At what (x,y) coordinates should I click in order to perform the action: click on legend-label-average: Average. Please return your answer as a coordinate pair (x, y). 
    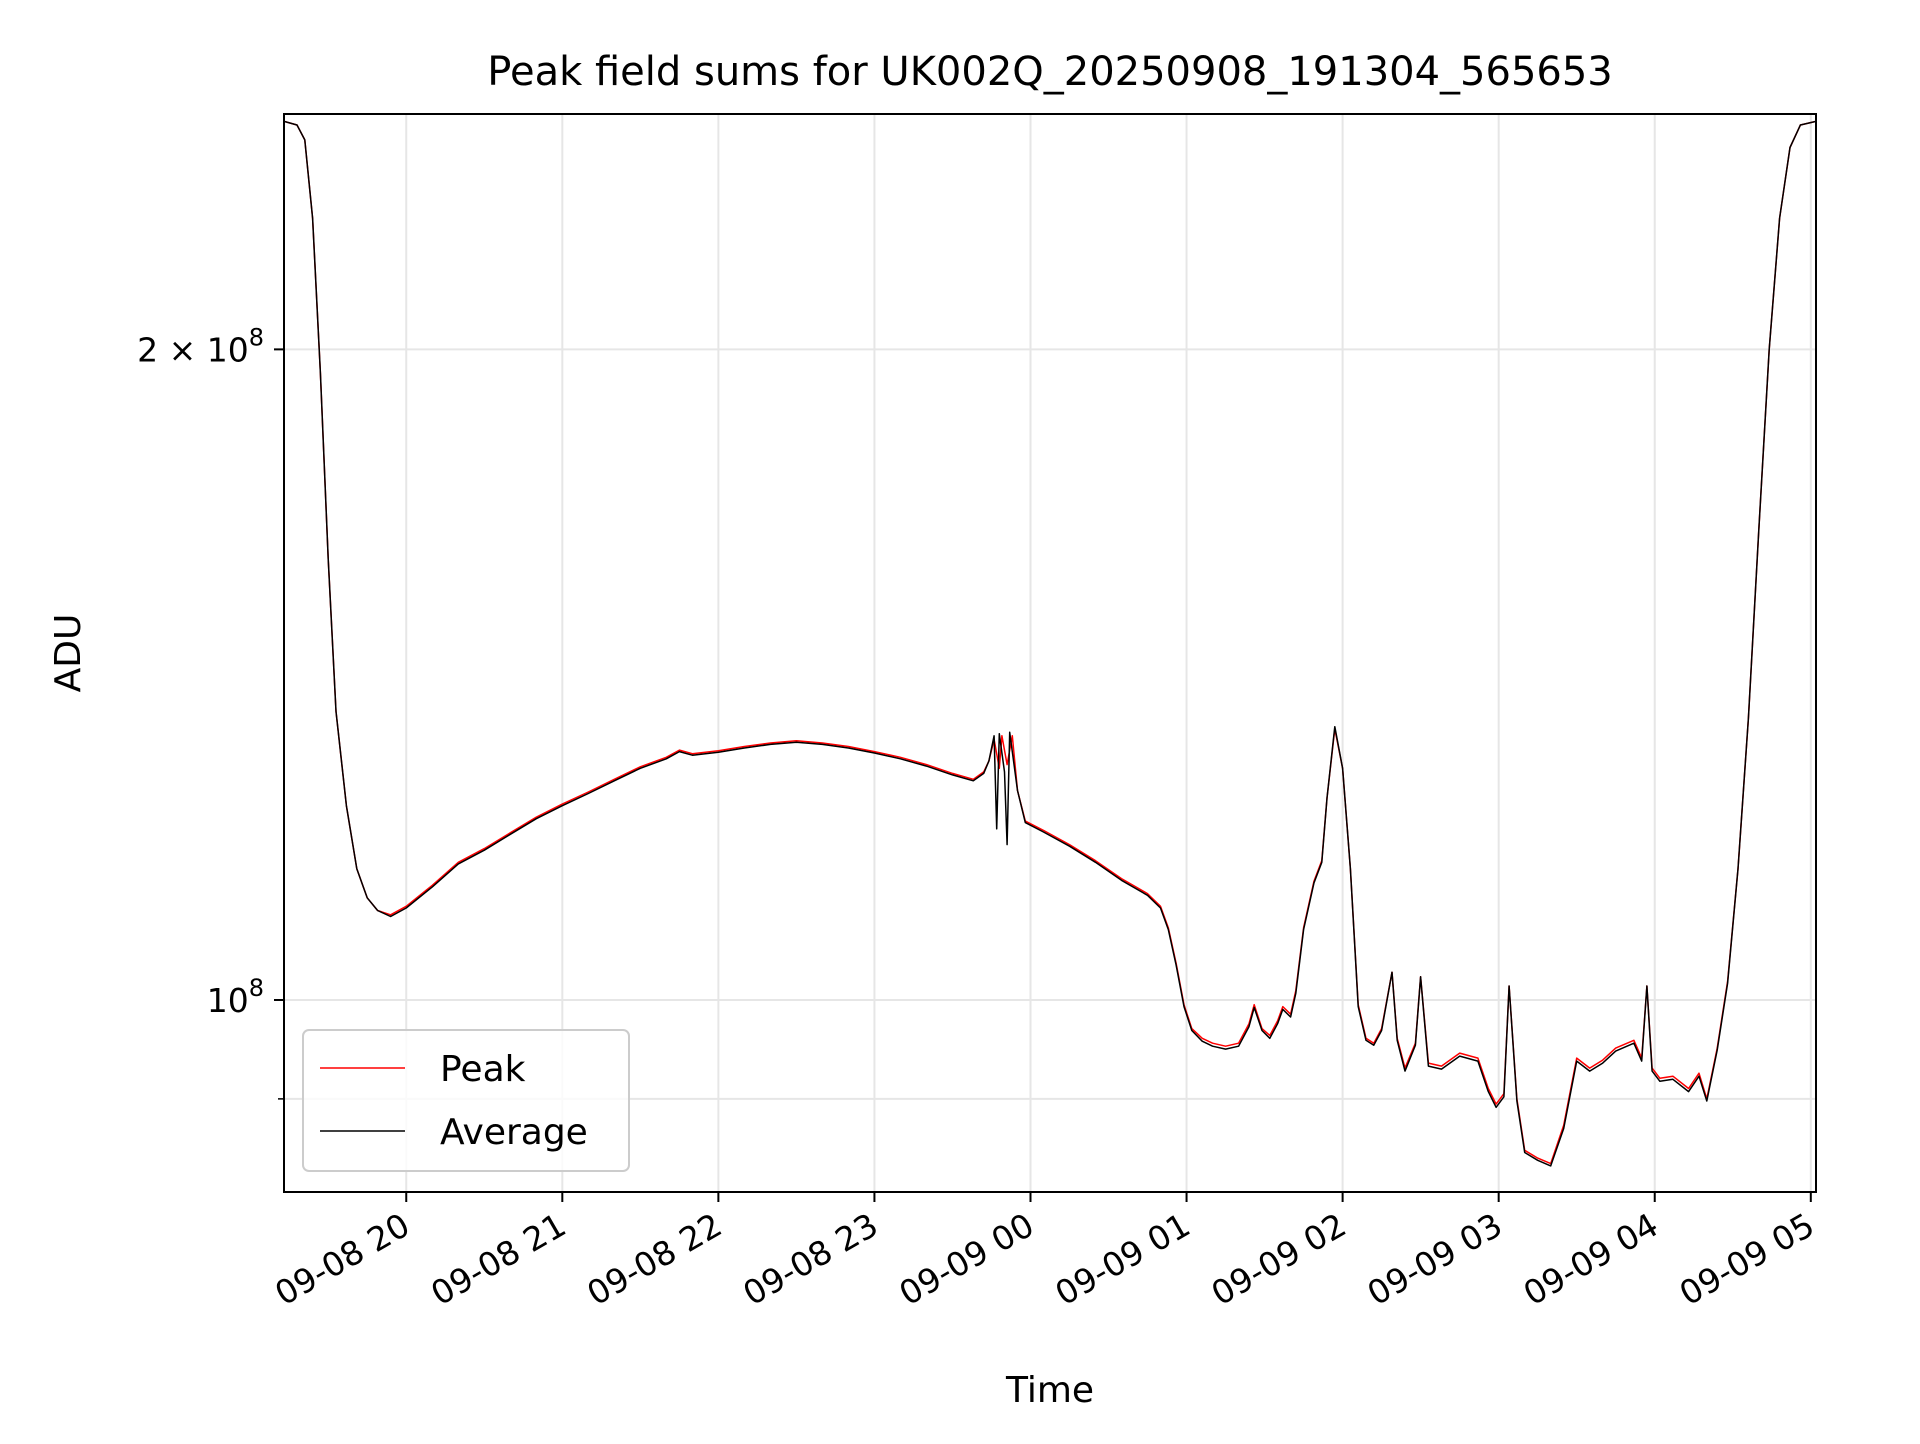
    Looking at the image, I should click on (514, 1132).